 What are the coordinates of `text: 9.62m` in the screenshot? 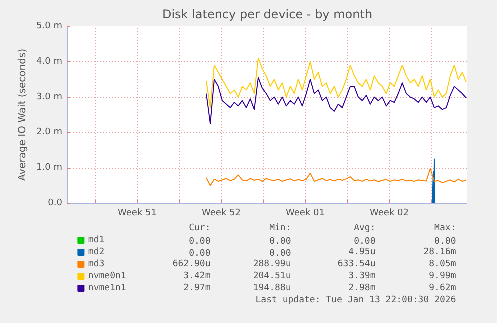 It's located at (442, 289).